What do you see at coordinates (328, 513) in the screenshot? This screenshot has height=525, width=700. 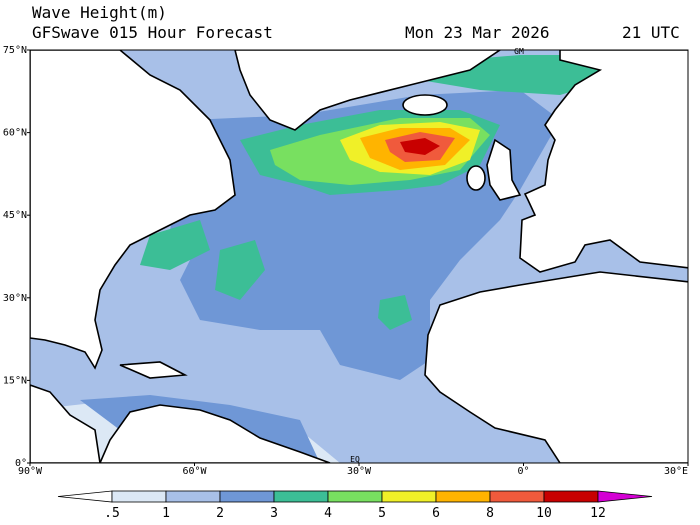 I see `colorbar-label: 4` at bounding box center [328, 513].